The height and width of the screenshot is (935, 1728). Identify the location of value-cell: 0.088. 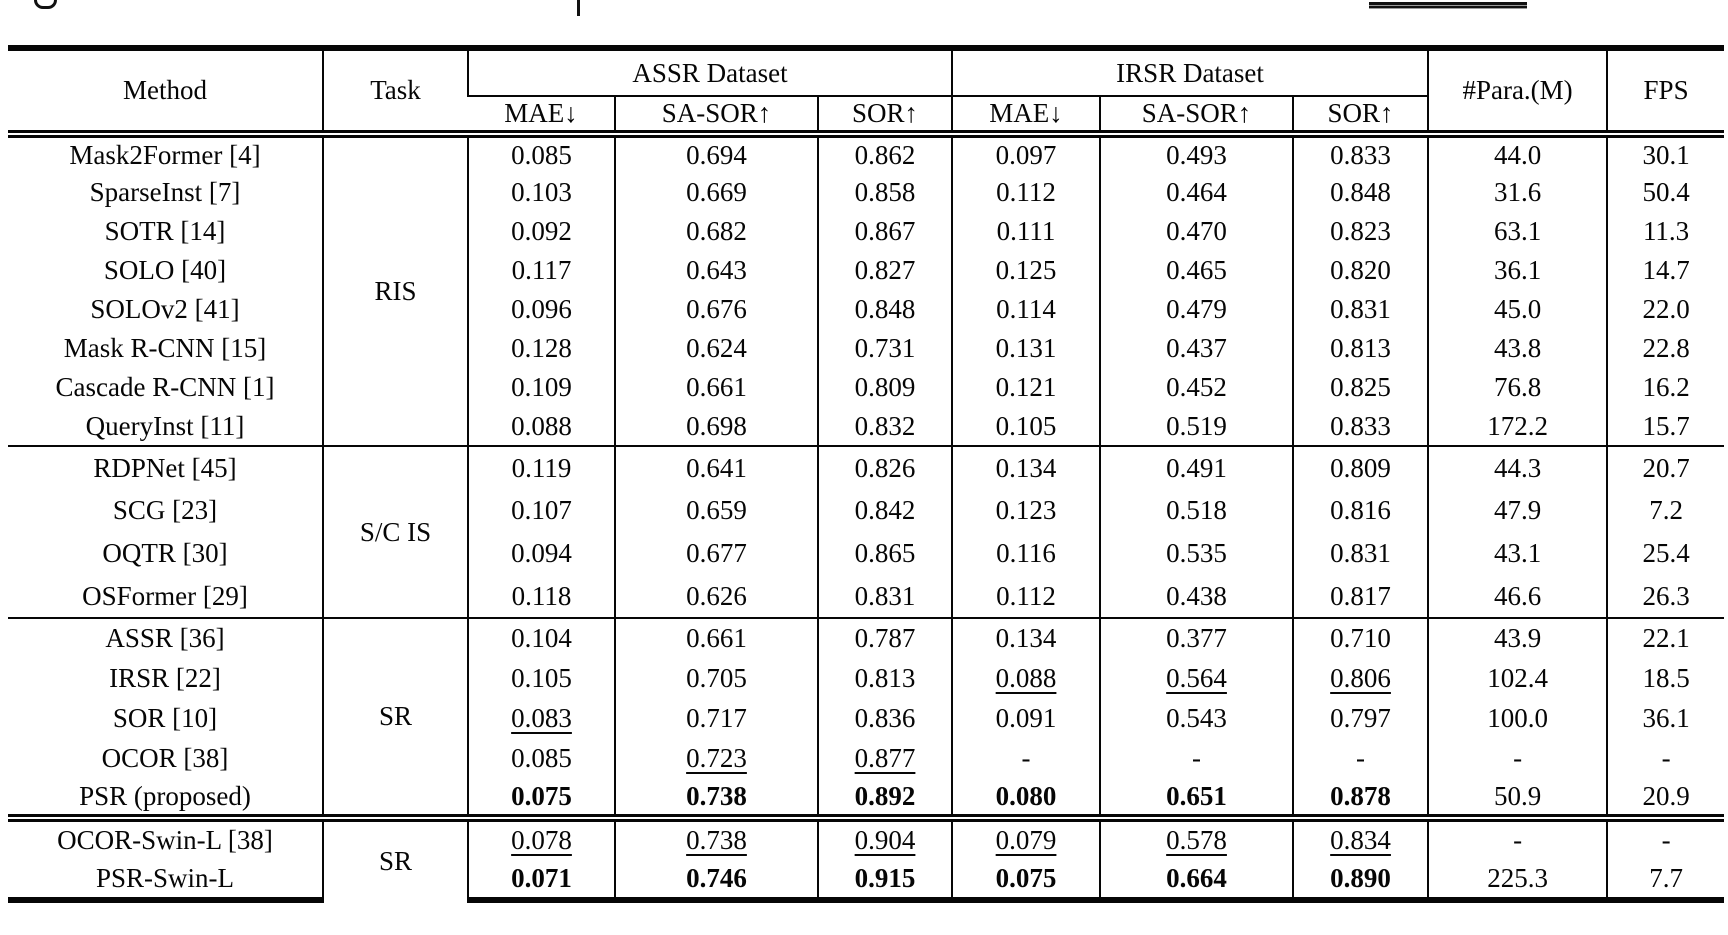
(1026, 678).